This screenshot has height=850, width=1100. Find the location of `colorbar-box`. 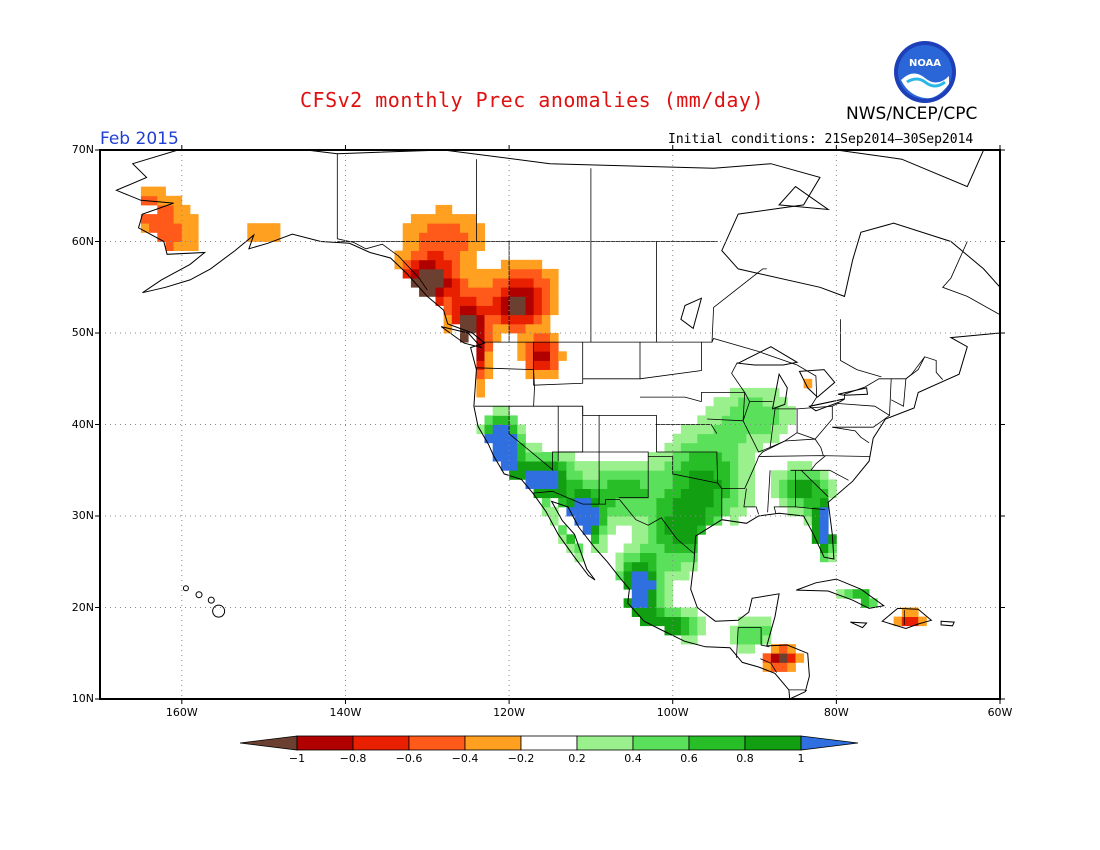

colorbar-box is located at coordinates (437, 743).